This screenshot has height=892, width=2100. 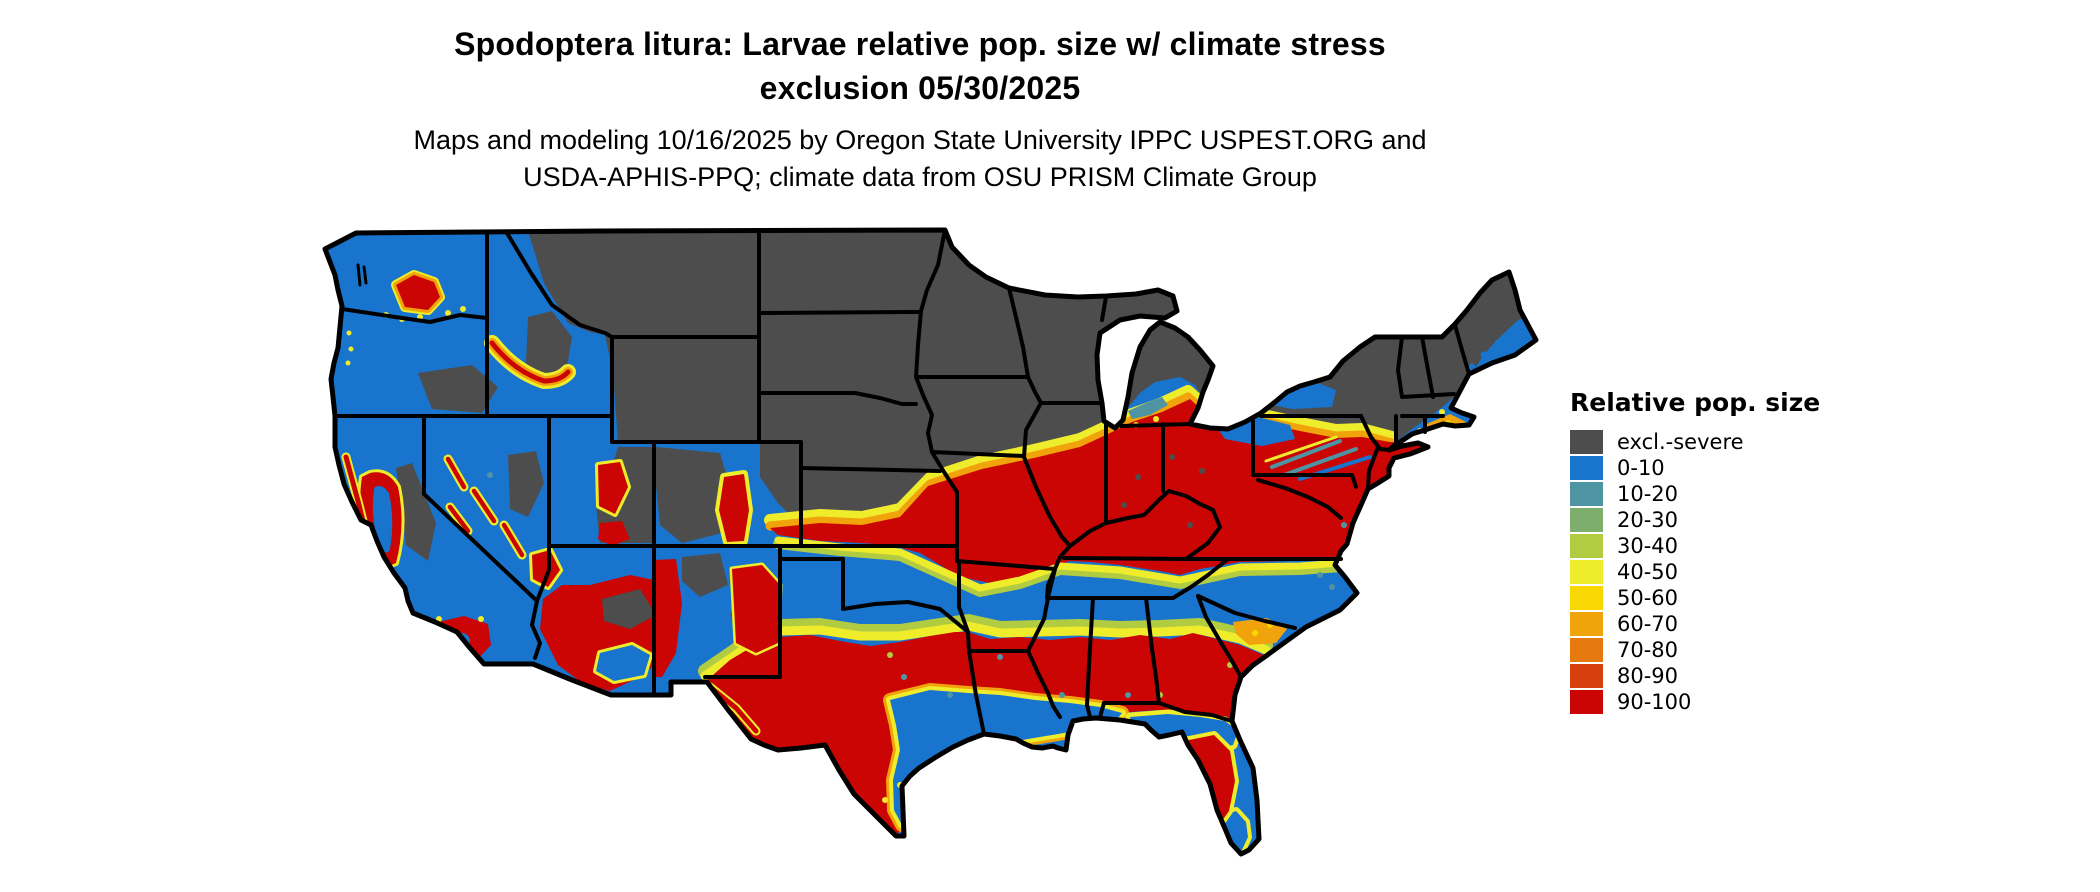 What do you see at coordinates (1695, 520) in the screenshot?
I see `legend-item: 20-30` at bounding box center [1695, 520].